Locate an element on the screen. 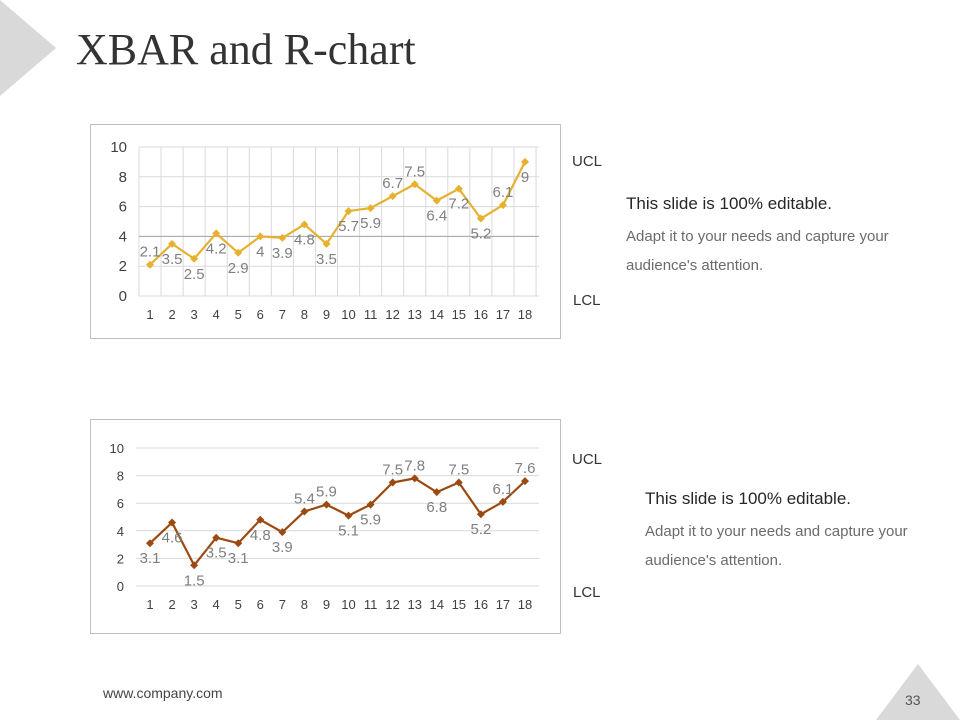 This screenshot has height=720, width=960. r-x-tick-label: 10 is located at coordinates (348, 604).